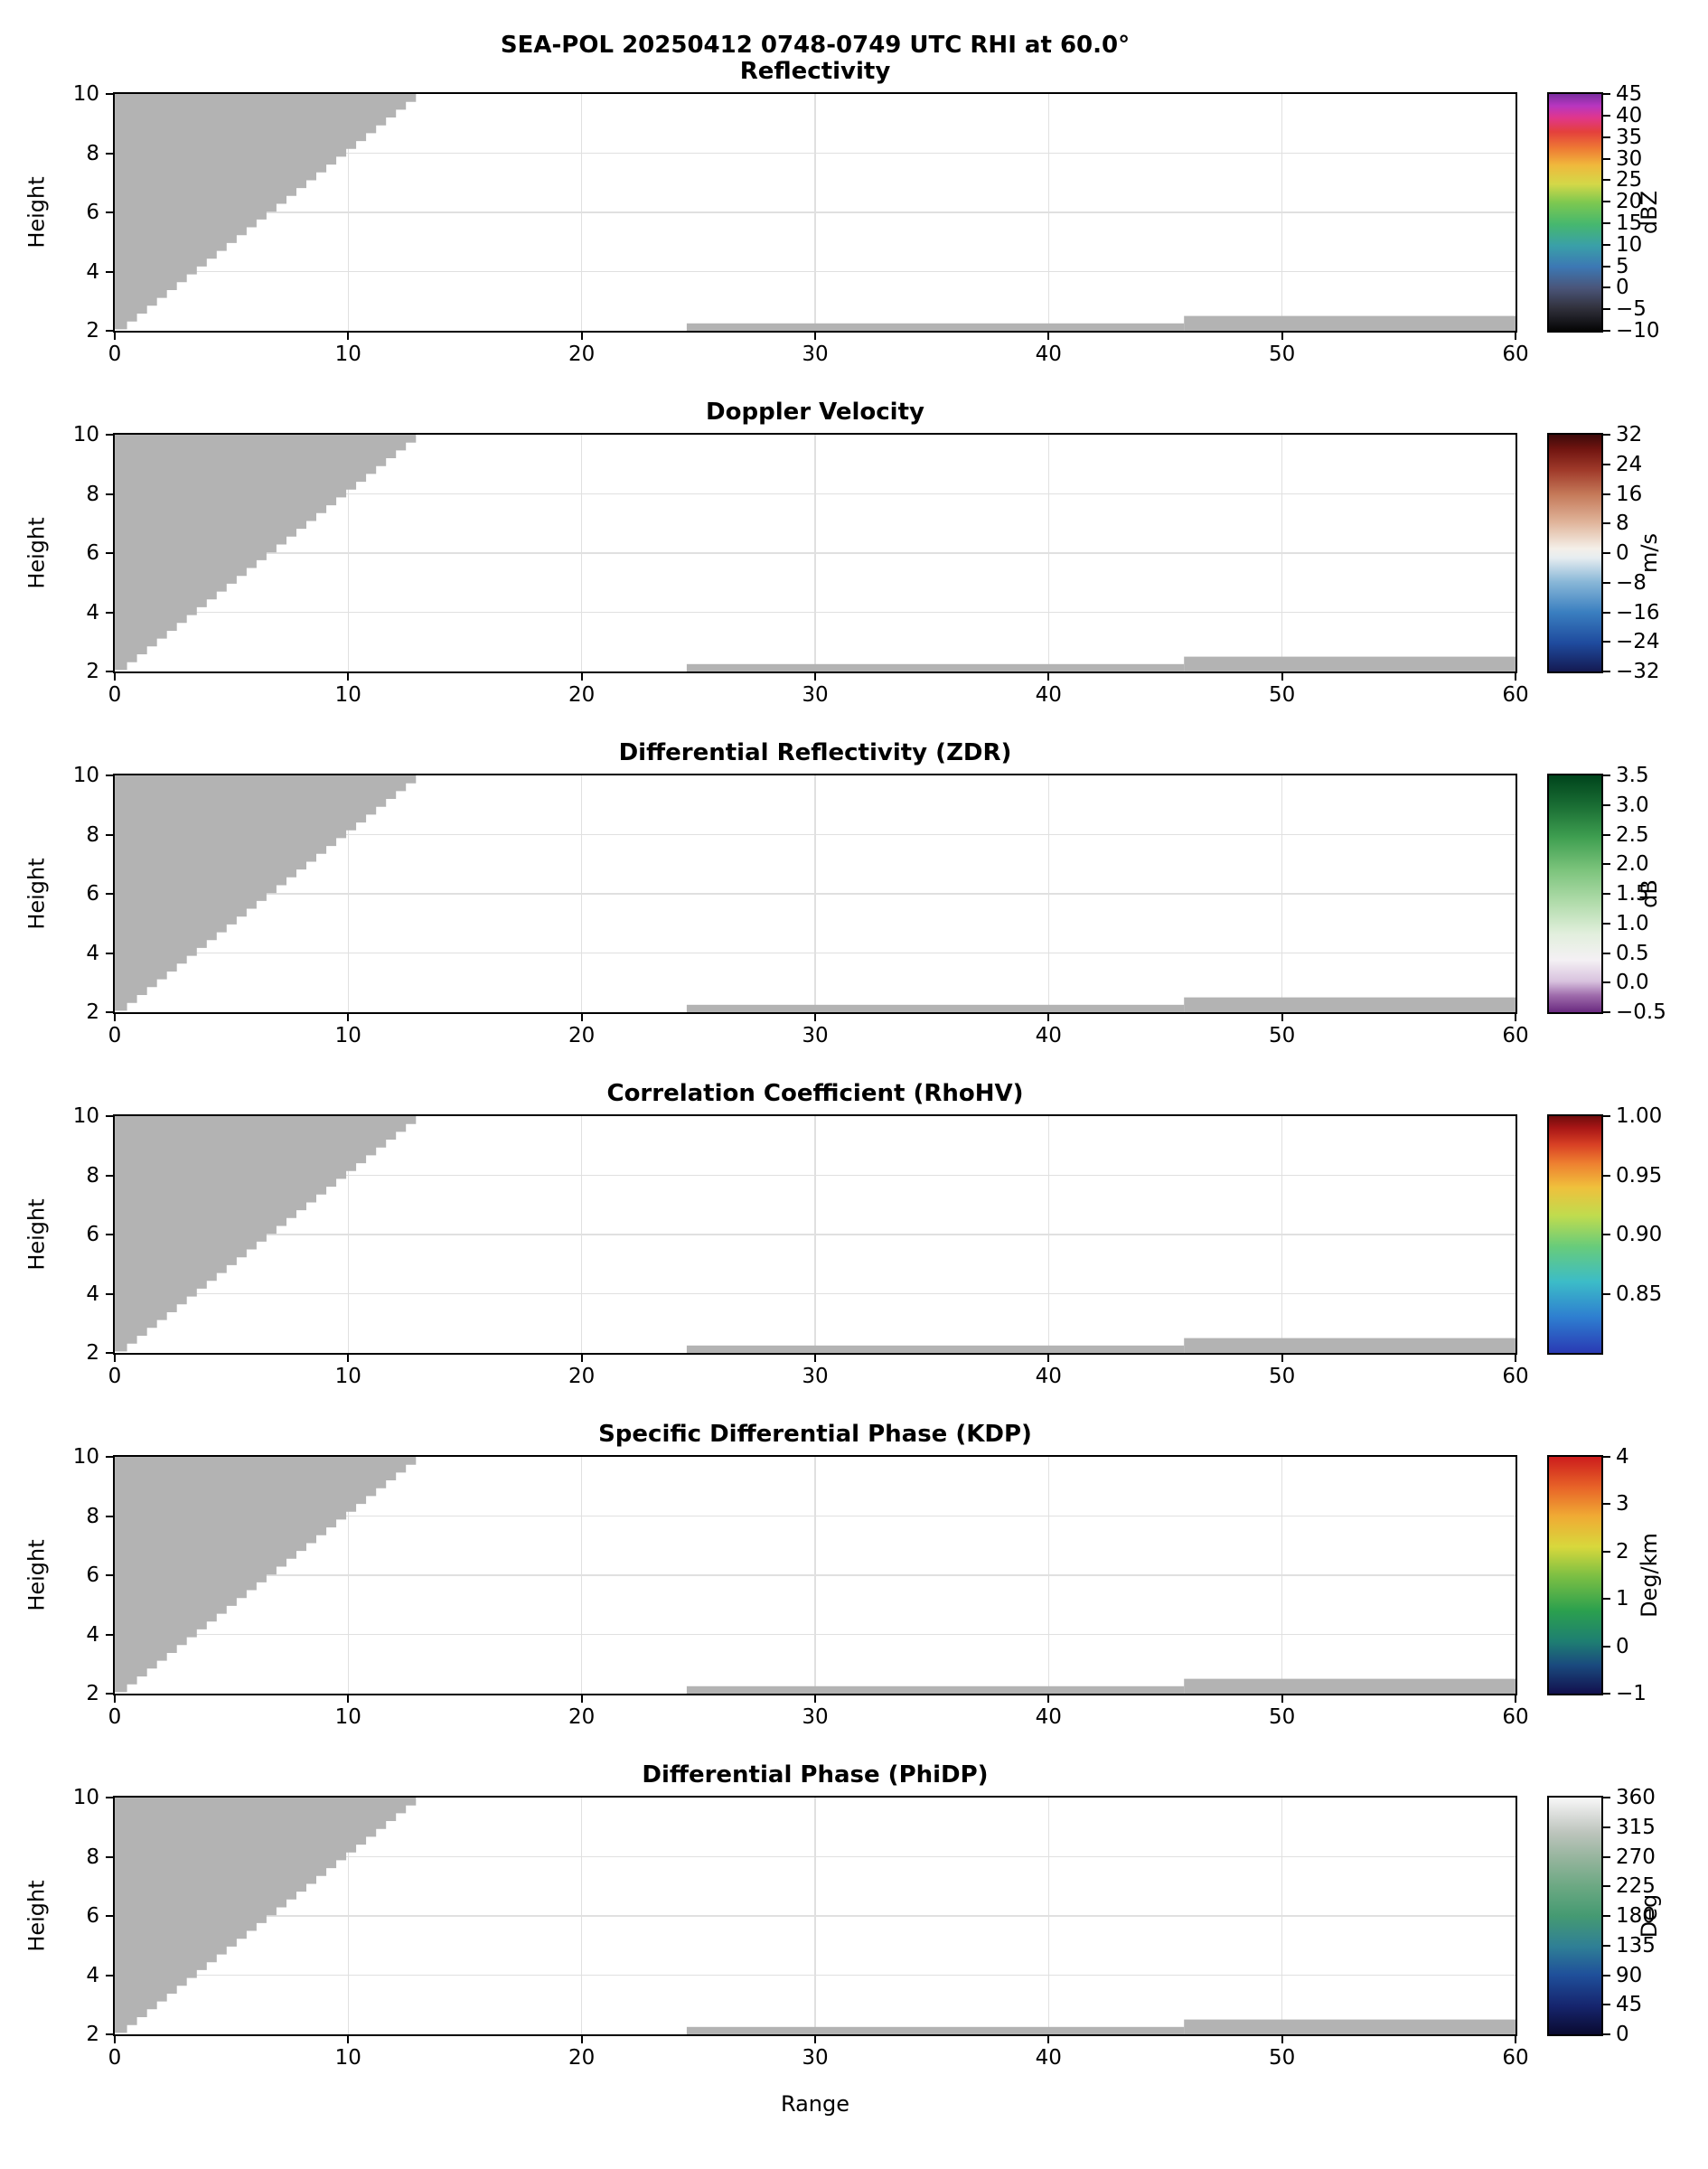  What do you see at coordinates (582, 695) in the screenshot?
I see `x-tick-label: 20` at bounding box center [582, 695].